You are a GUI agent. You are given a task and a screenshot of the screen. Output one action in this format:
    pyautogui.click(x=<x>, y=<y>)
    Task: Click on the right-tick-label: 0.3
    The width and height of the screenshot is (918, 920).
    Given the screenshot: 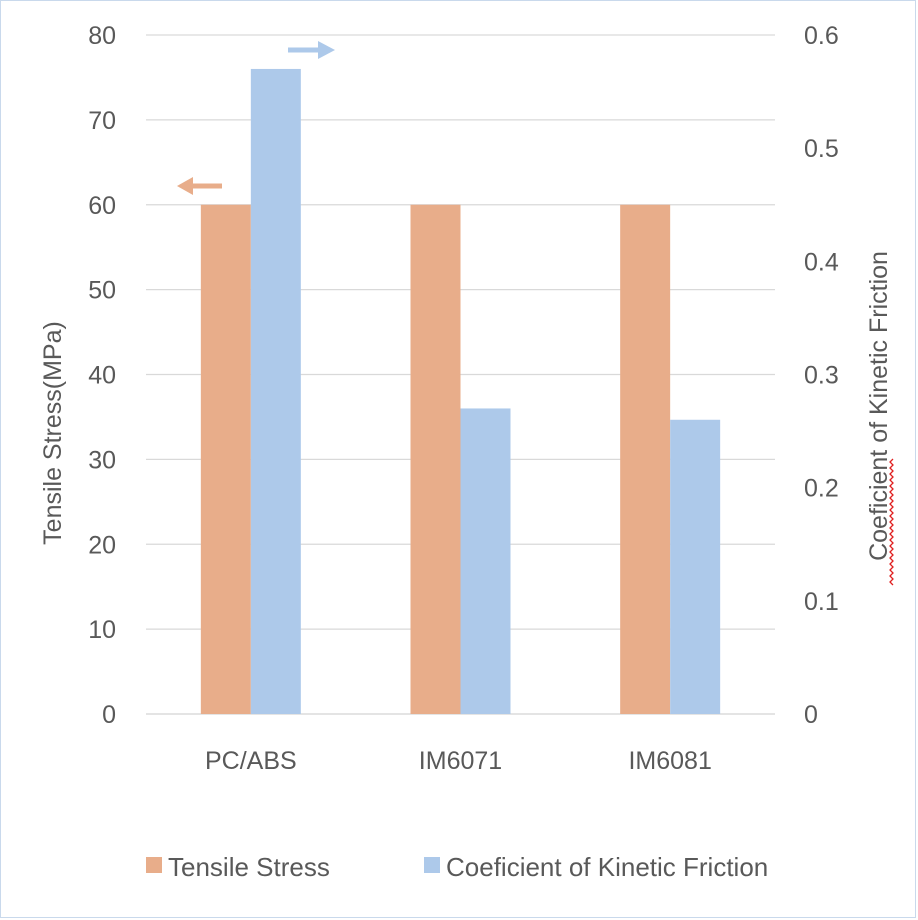 What is the action you would take?
    pyautogui.click(x=821, y=376)
    